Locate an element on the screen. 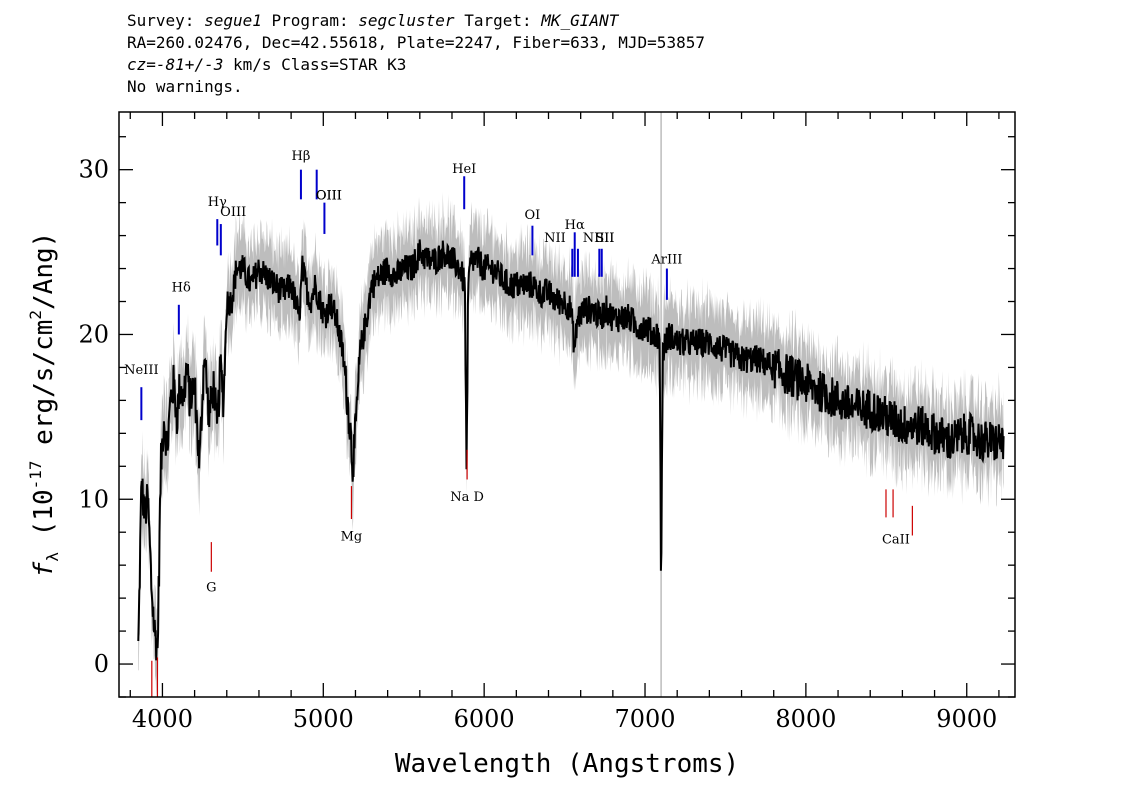 The height and width of the screenshot is (810, 1134). x-tick-label: 4000 is located at coordinates (162, 719).